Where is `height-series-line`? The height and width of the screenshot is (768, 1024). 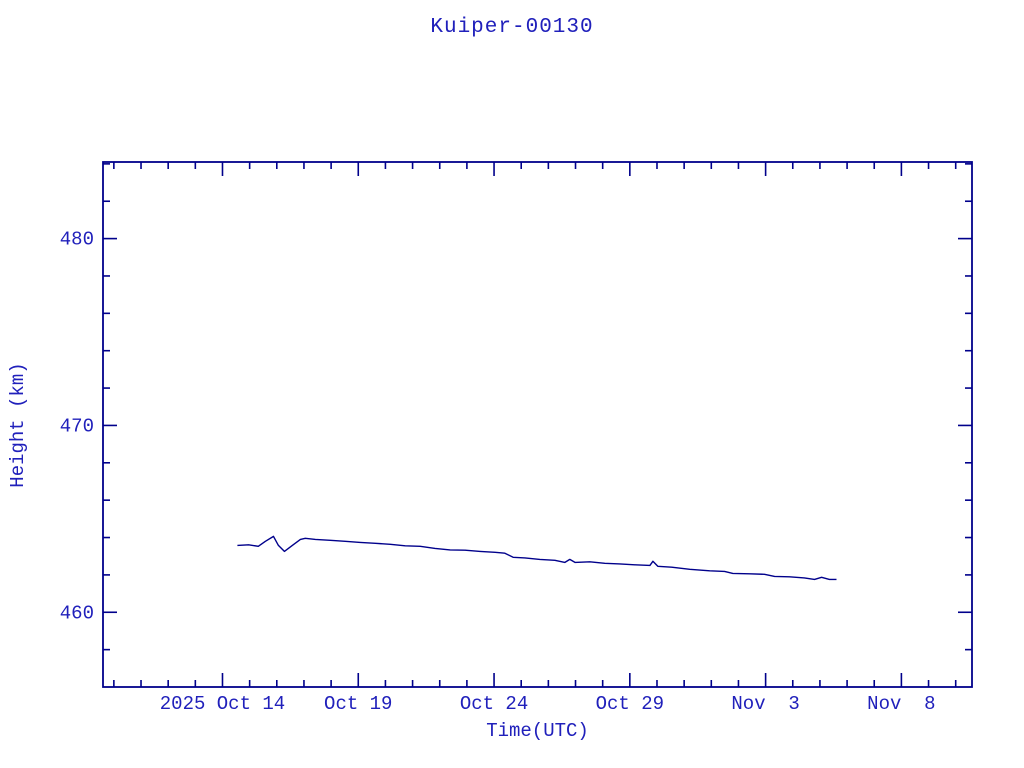 height-series-line is located at coordinates (537, 558).